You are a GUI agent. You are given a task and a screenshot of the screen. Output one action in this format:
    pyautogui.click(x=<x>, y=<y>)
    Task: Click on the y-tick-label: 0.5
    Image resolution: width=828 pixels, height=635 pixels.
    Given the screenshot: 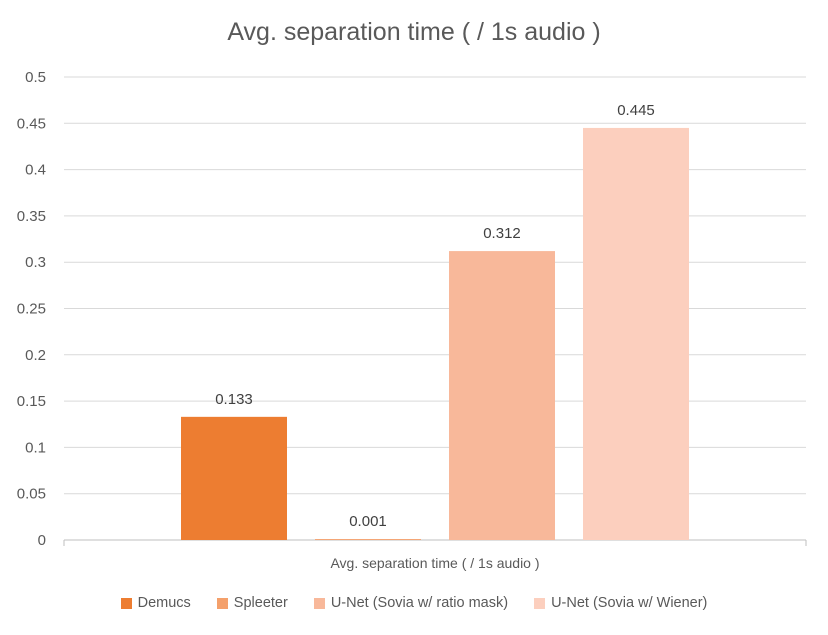 What is the action you would take?
    pyautogui.click(x=35, y=77)
    